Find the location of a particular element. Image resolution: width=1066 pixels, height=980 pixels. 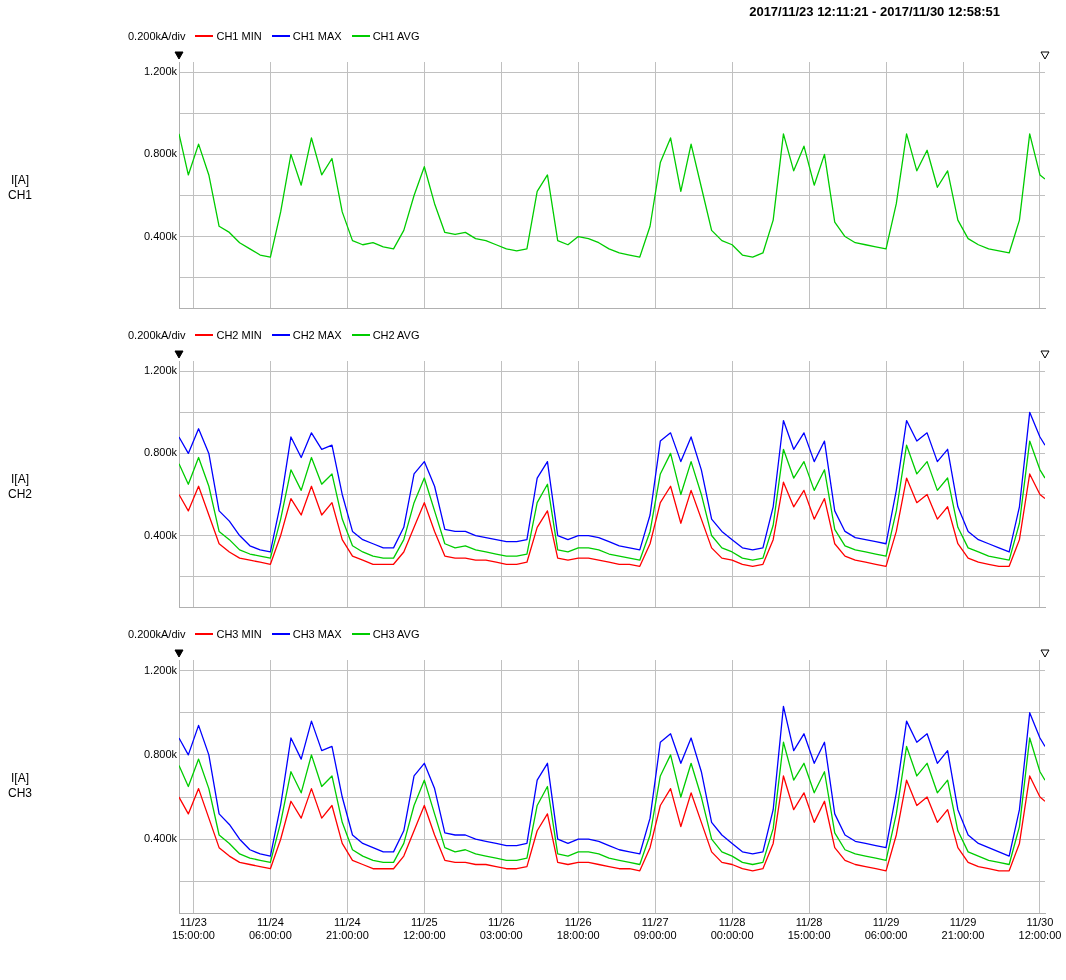

x-tick-label: 11/25 12:00:00 is located at coordinates (424, 928).